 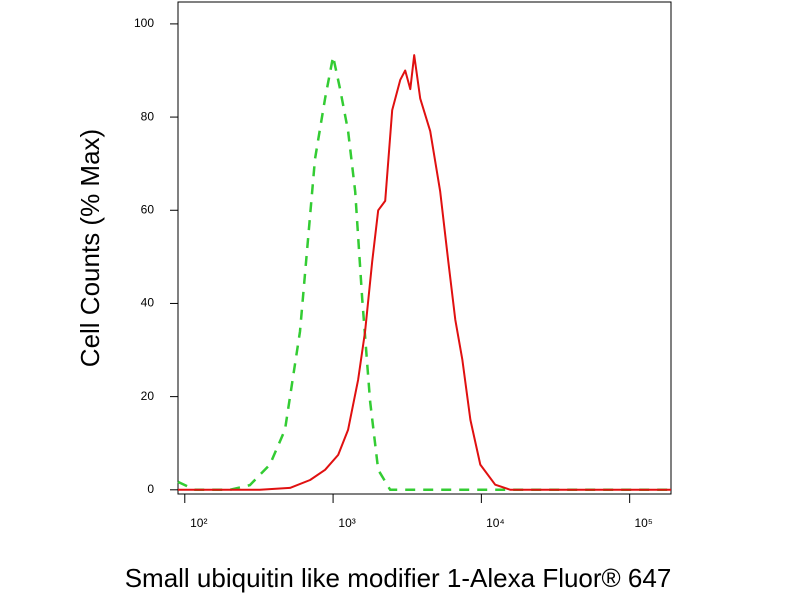 I want to click on x-tick-label: 10³, so click(x=346, y=523).